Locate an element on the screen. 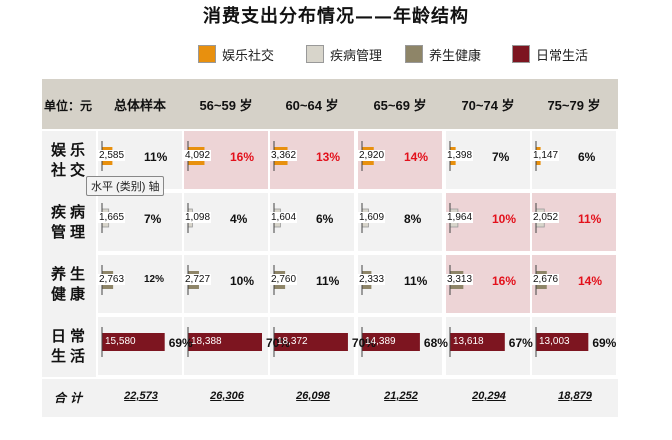 This screenshot has height=440, width=672. value-label: 2,920 is located at coordinates (372, 155).